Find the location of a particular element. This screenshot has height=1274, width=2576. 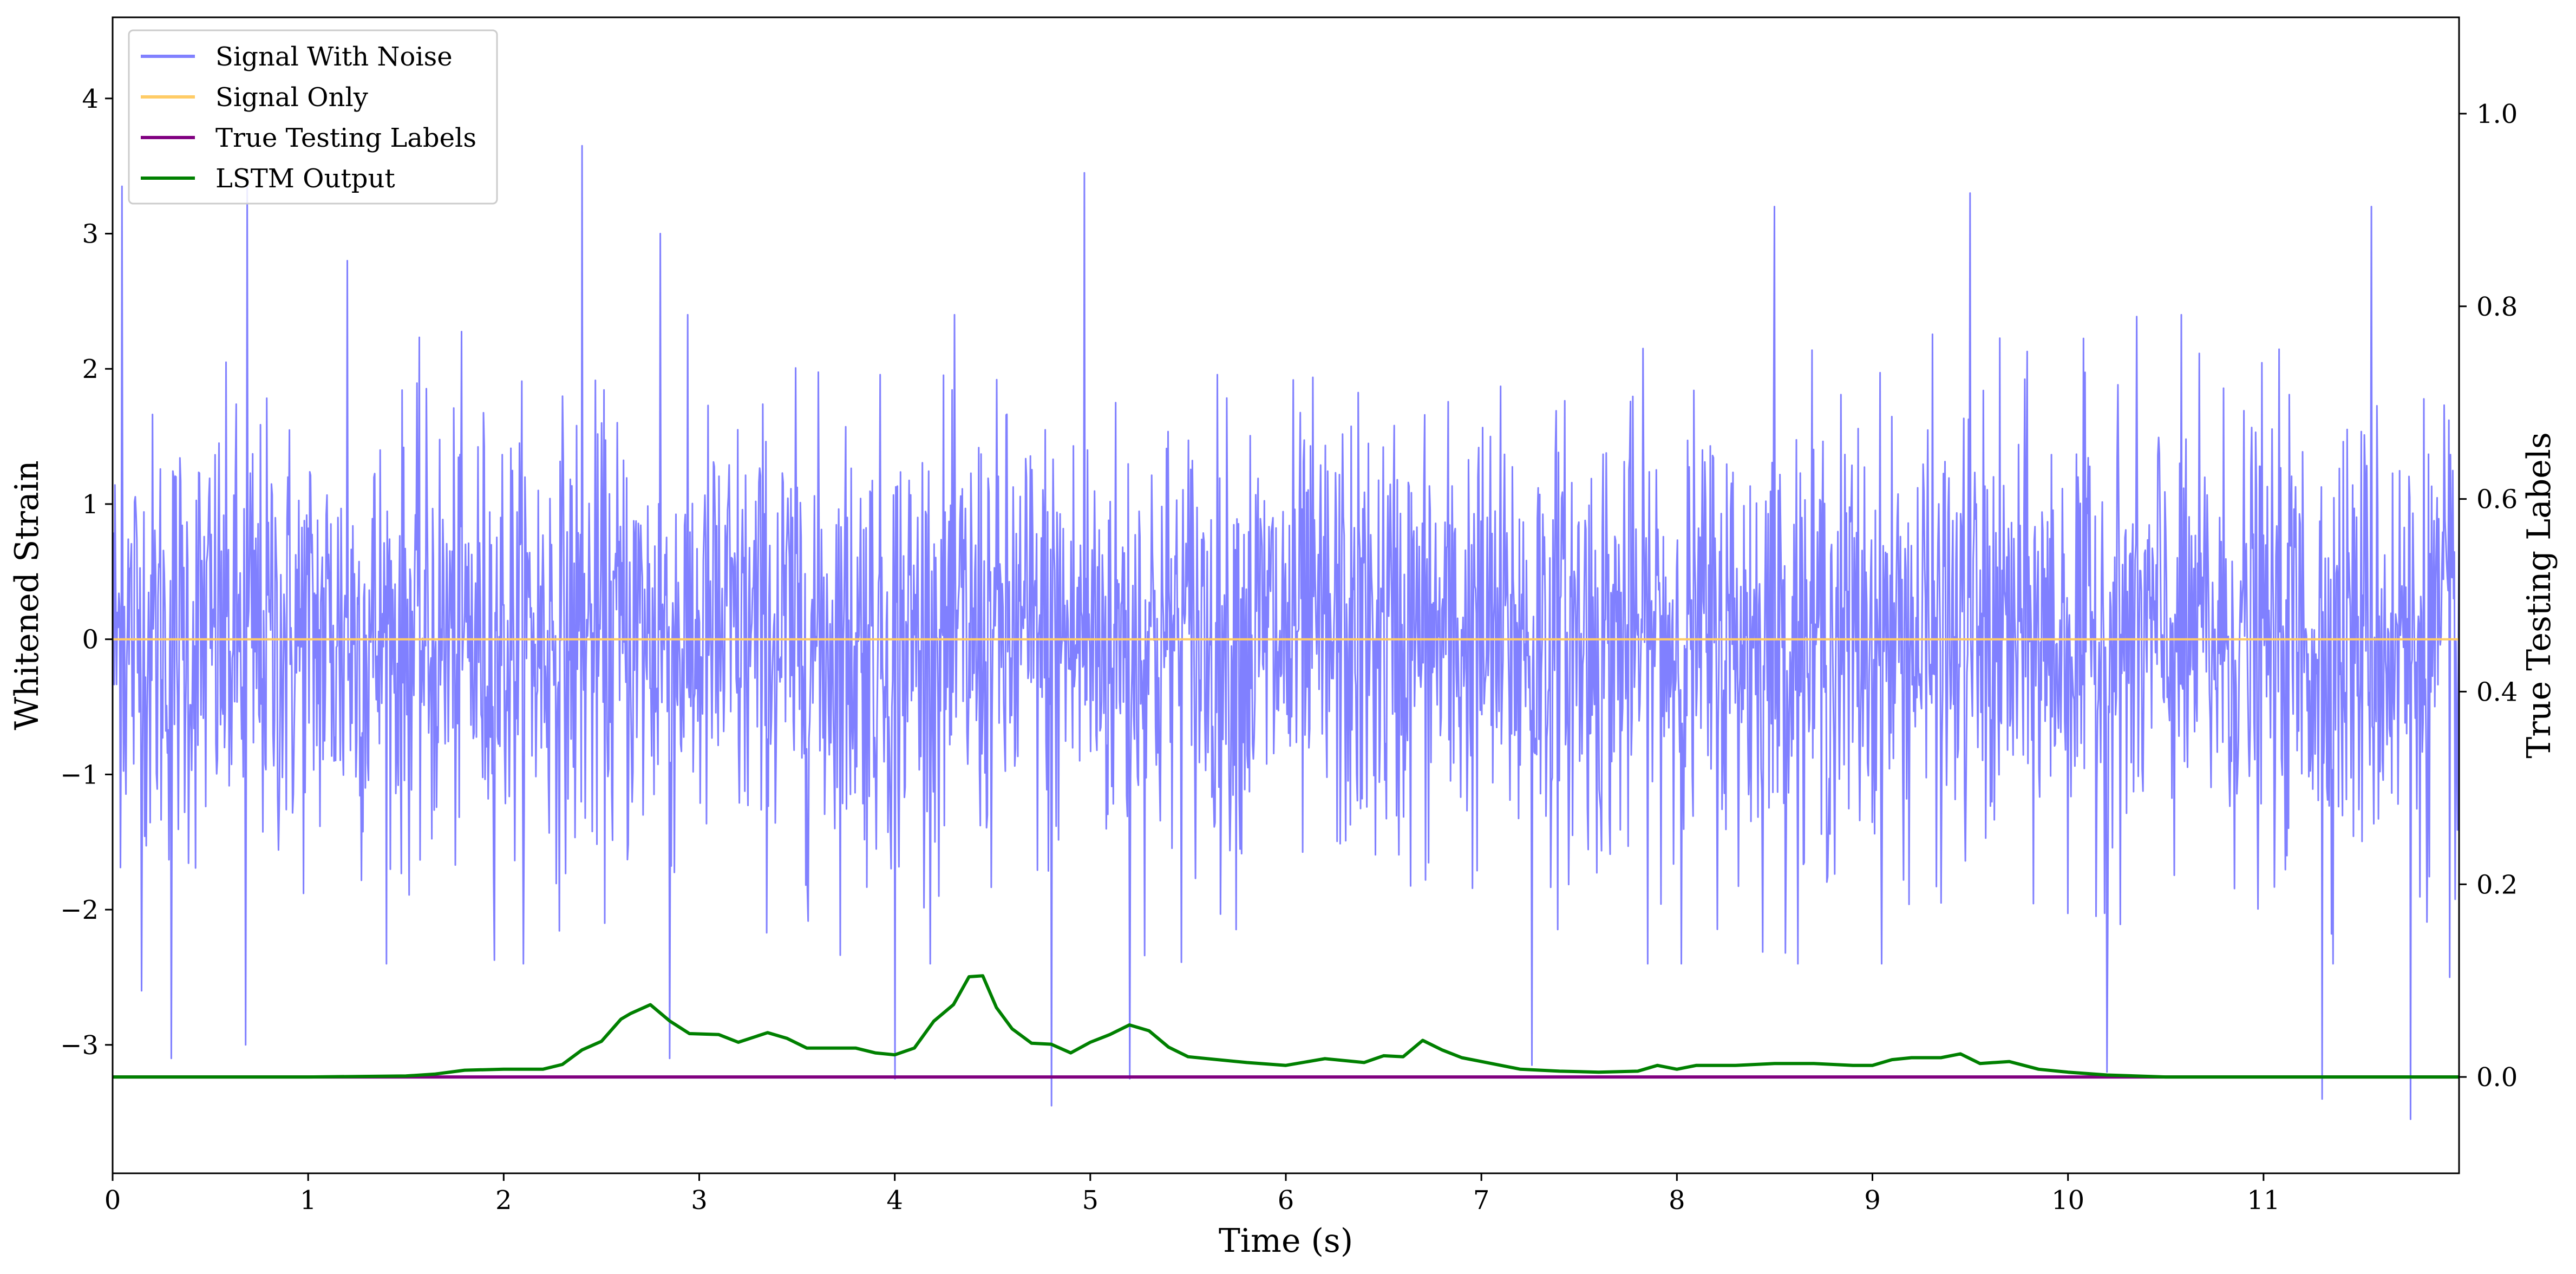

y-tick-label: −2 is located at coordinates (79, 910).